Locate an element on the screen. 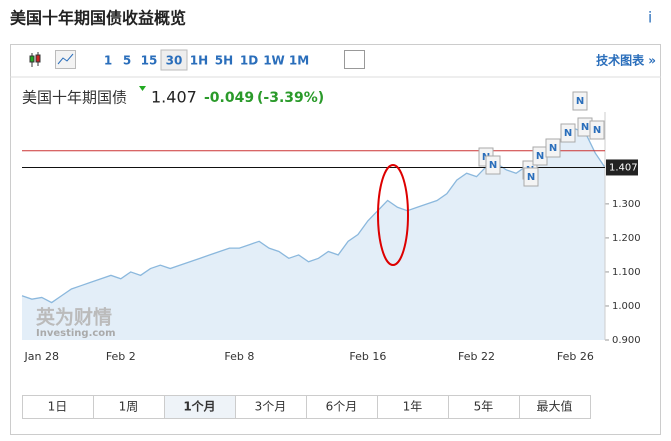 The width and height of the screenshot is (671, 441). watermark-brand: 英为财情 is located at coordinates (74, 317).